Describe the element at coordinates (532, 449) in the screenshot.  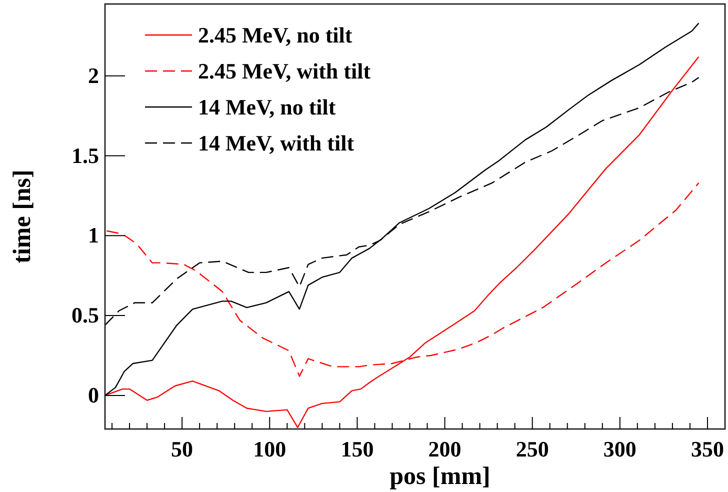
I see `x-tick-label: 250` at that location.